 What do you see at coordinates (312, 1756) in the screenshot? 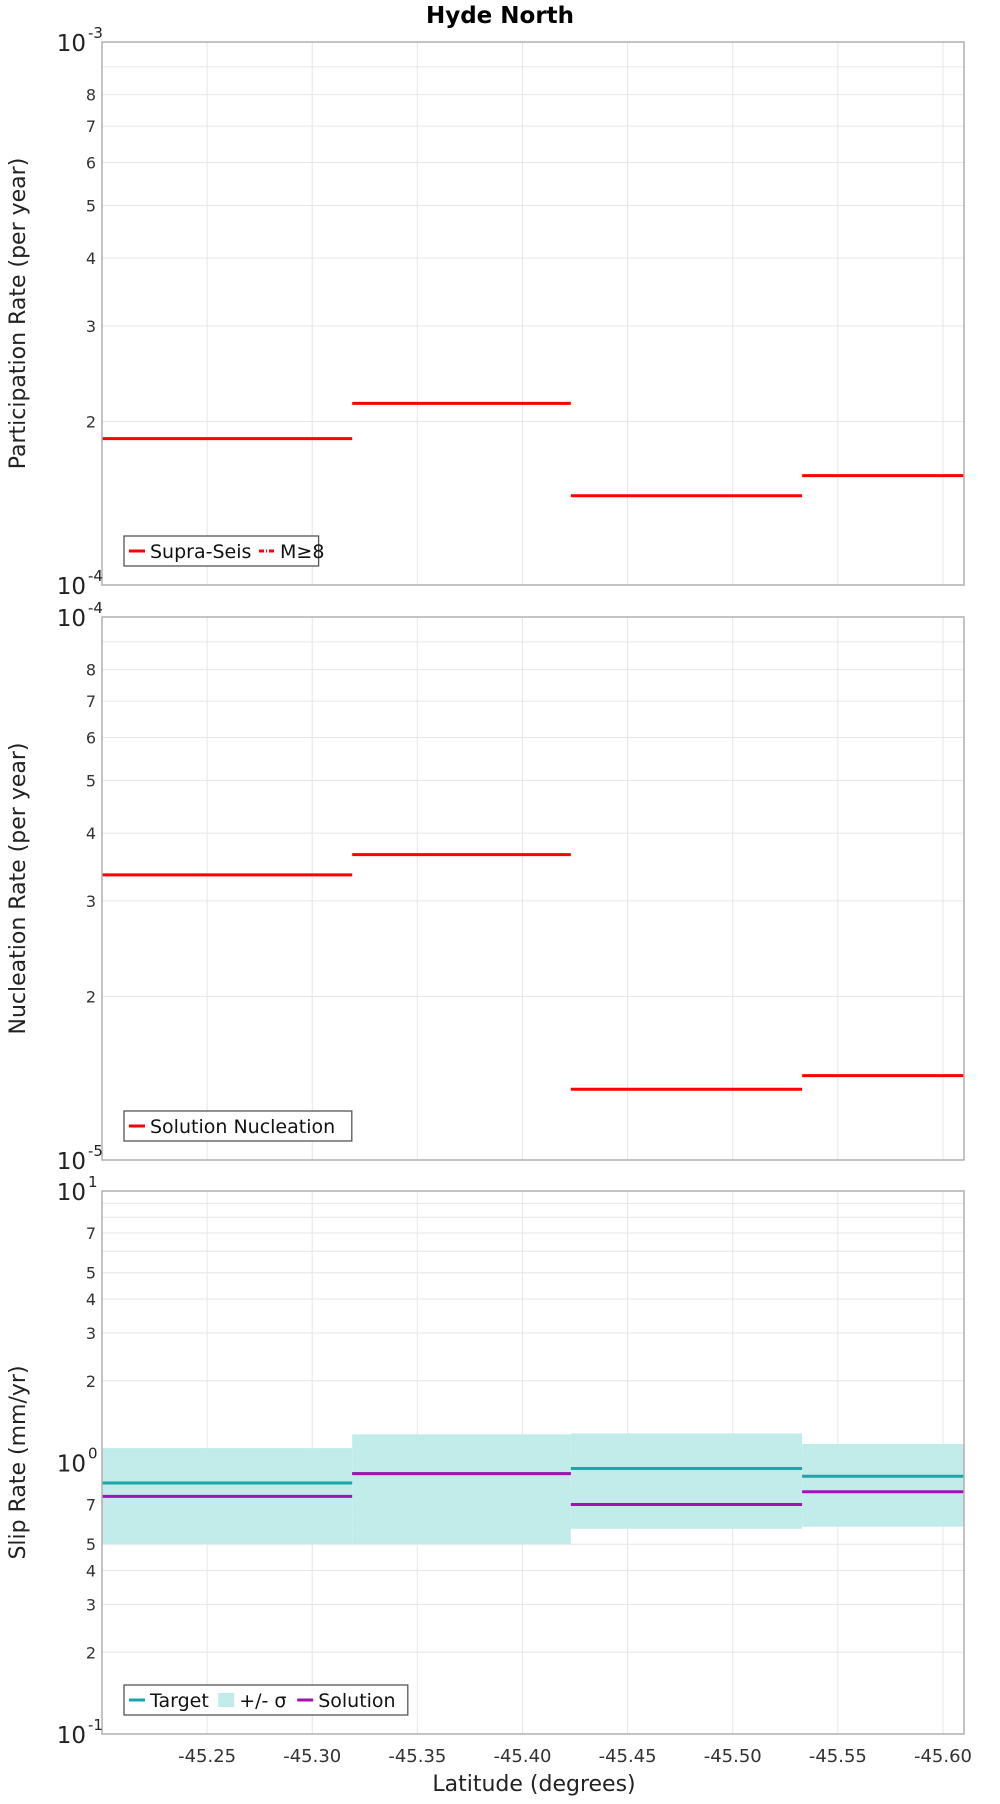
I see `x-tick-label: -45.30` at bounding box center [312, 1756].